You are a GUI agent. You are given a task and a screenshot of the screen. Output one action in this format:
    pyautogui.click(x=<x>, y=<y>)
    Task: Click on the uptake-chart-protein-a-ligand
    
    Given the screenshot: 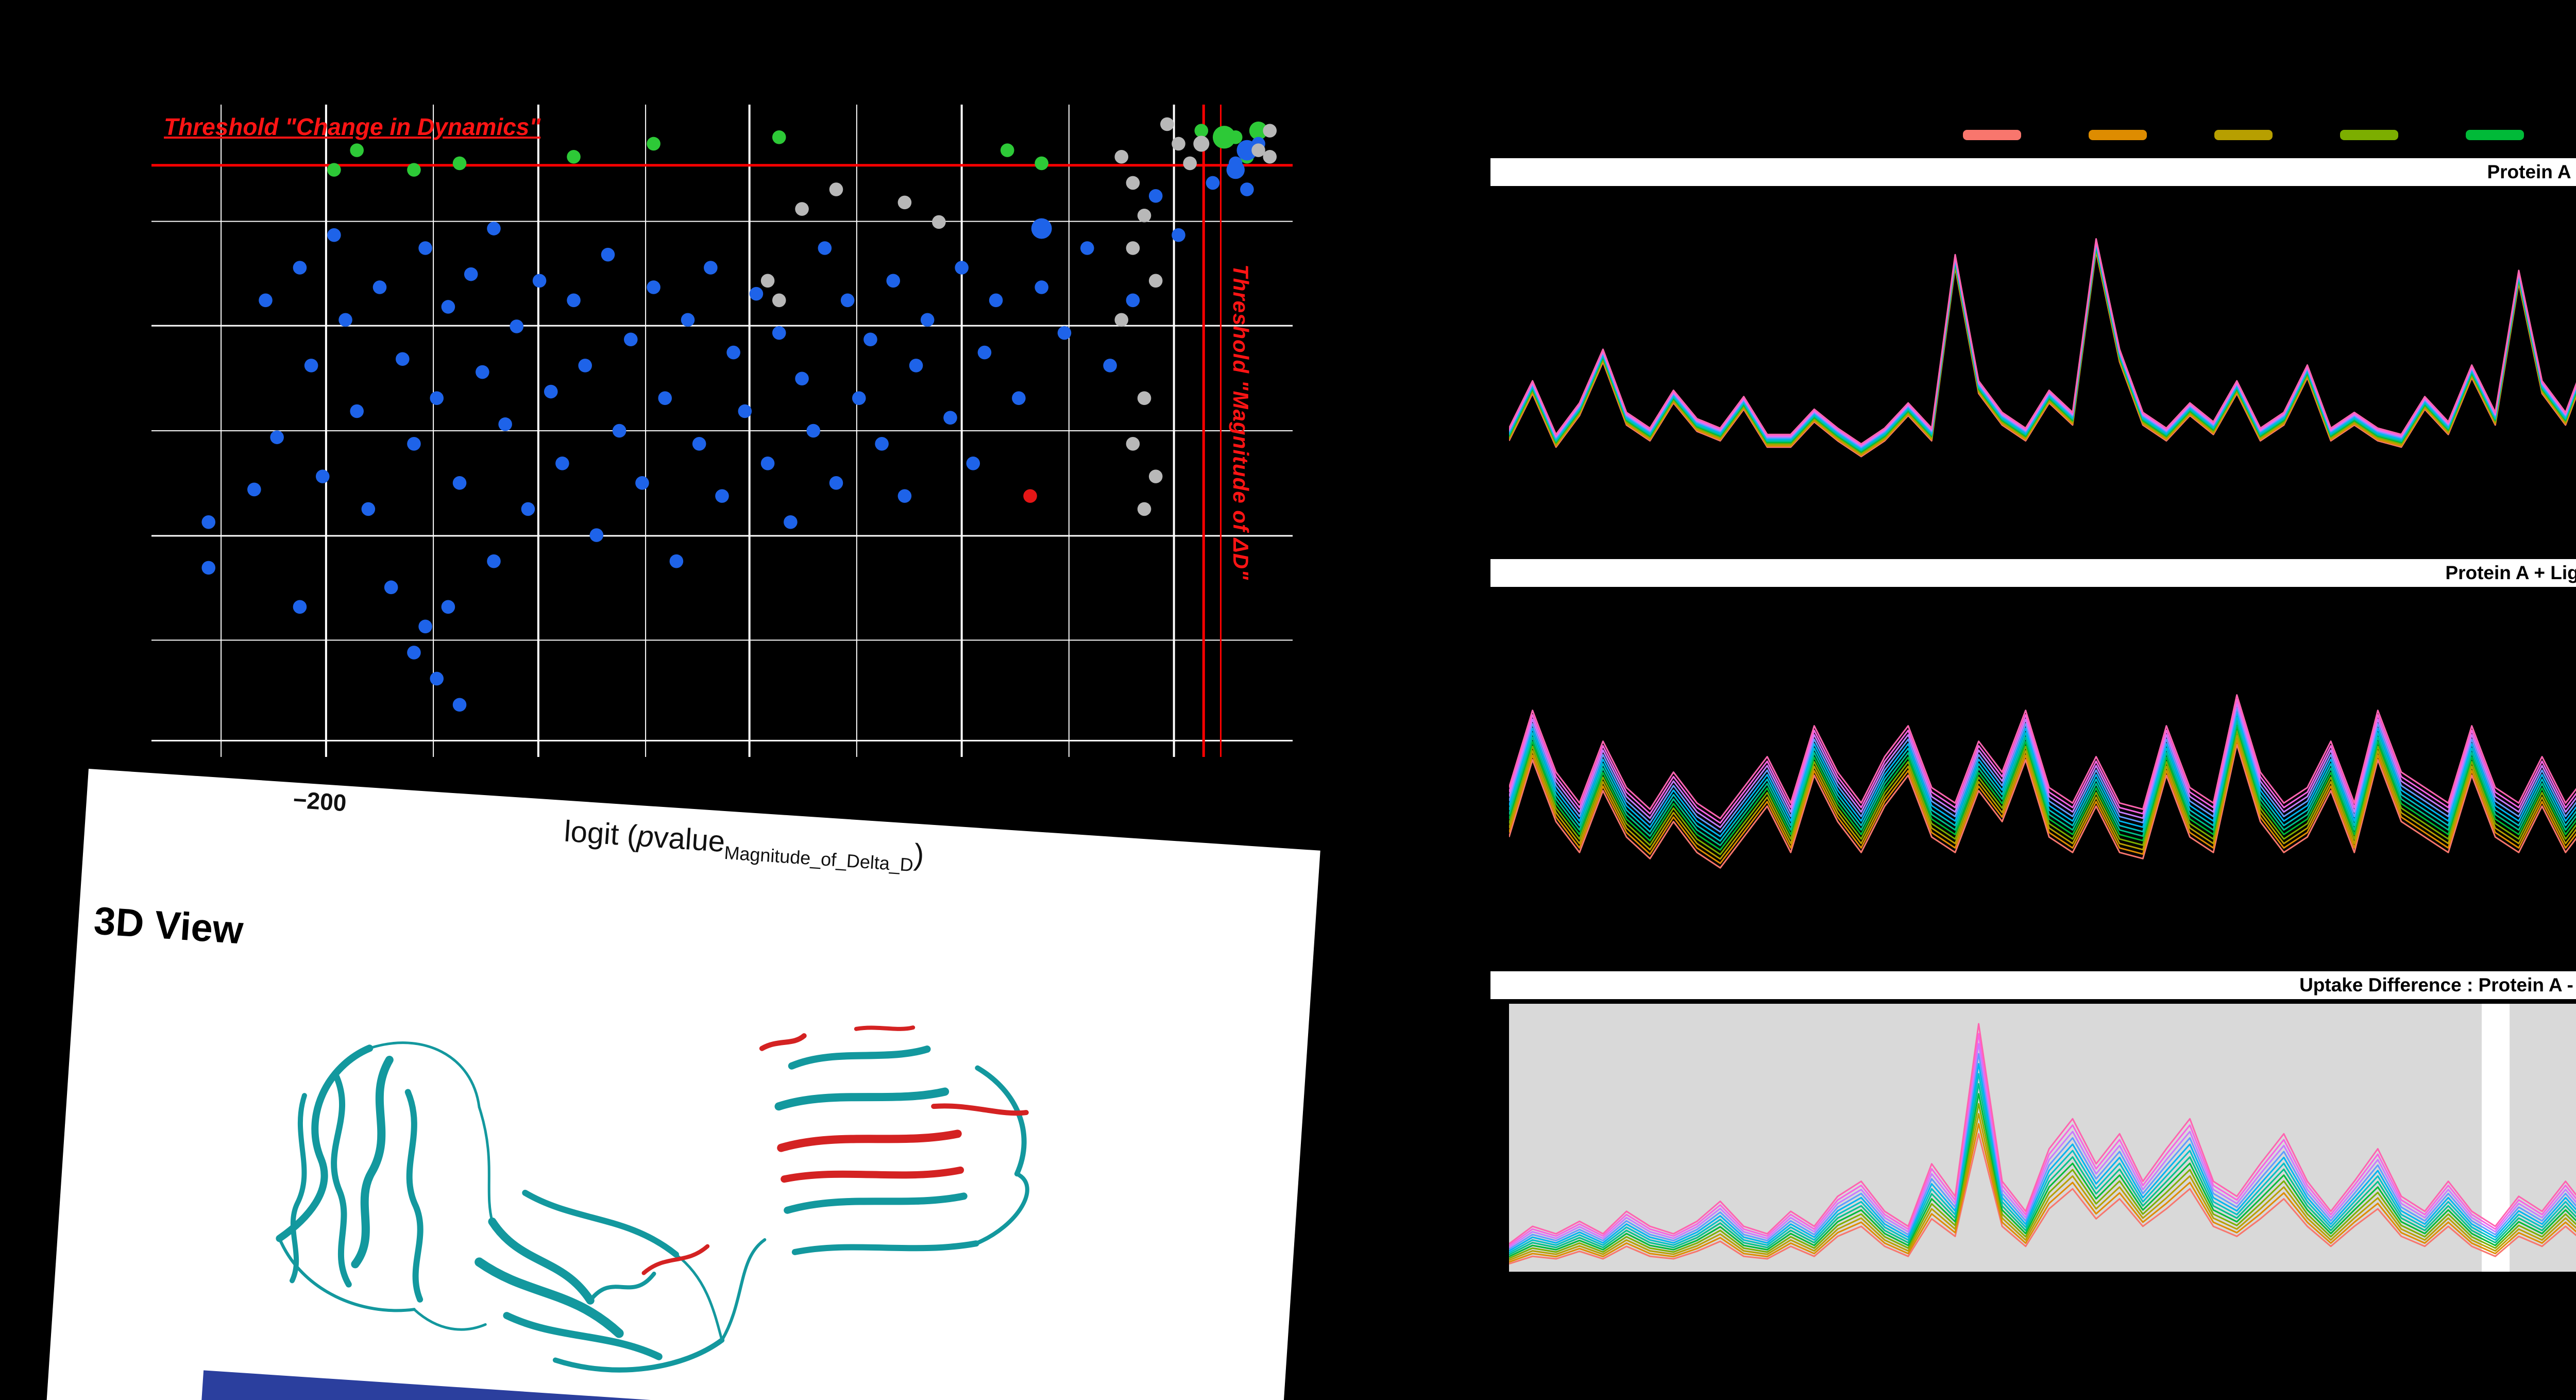 What is the action you would take?
    pyautogui.click(x=2042, y=761)
    